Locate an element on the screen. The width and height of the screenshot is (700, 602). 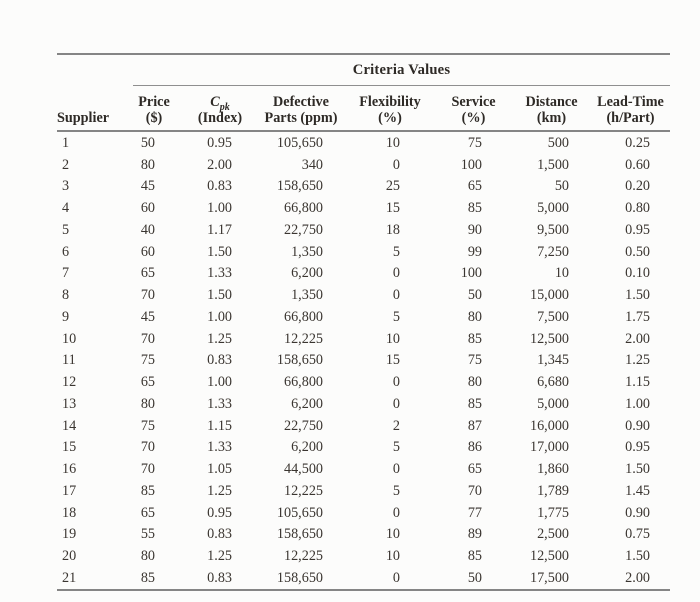
column-header-lead-time: Lead-Time (h/Part) is located at coordinates (630, 110).